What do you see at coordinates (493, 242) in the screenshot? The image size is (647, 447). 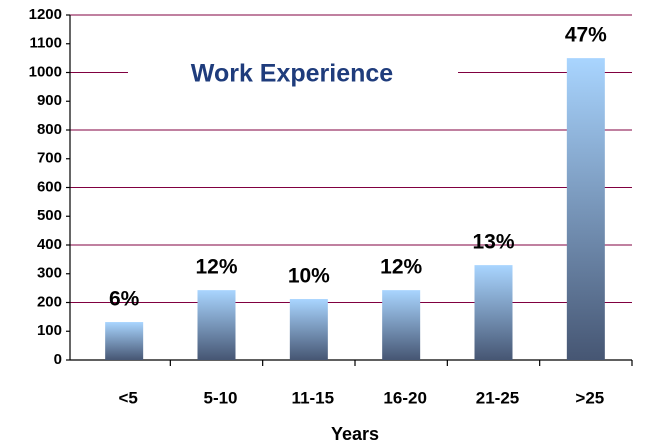 I see `bar-label: 13%` at bounding box center [493, 242].